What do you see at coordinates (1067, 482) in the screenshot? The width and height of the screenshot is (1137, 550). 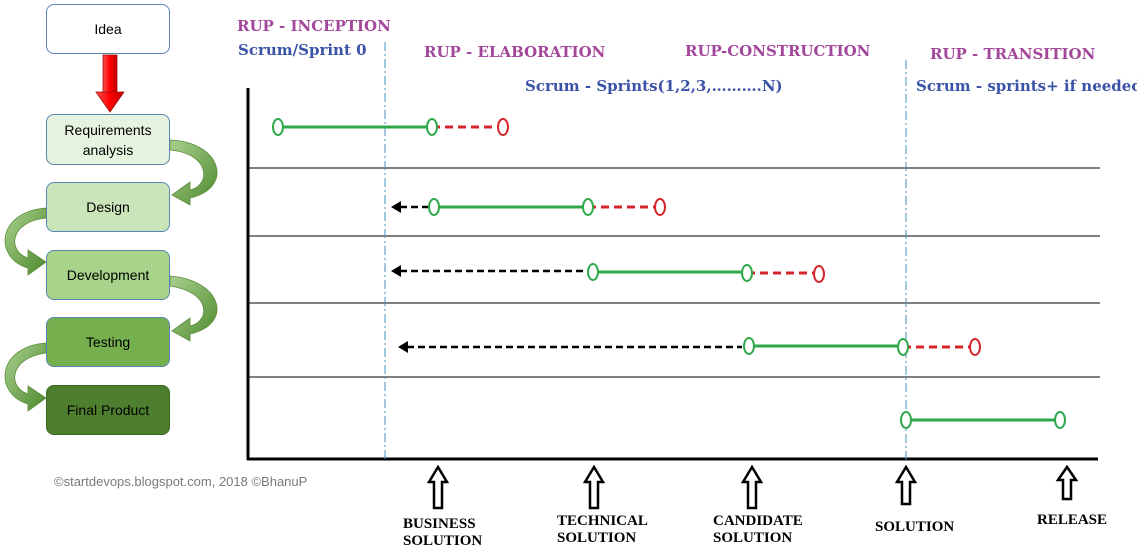 I see `release-arrow-icon` at bounding box center [1067, 482].